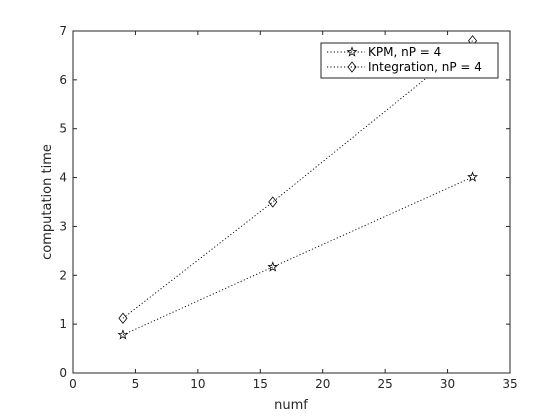 The width and height of the screenshot is (560, 420). I want to click on y-axis-label: computation time, so click(47, 202).